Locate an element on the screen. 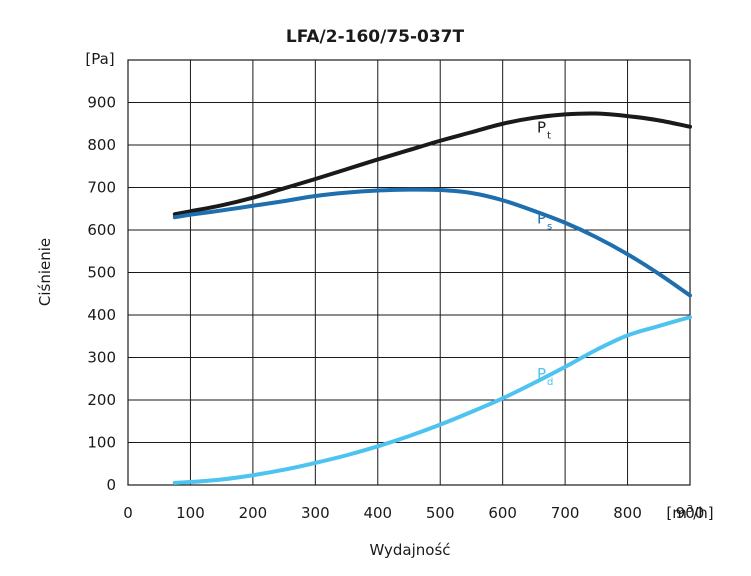 Image resolution: width=751 pixels, height=576 pixels. y-tick-label: 400 is located at coordinates (101, 315).